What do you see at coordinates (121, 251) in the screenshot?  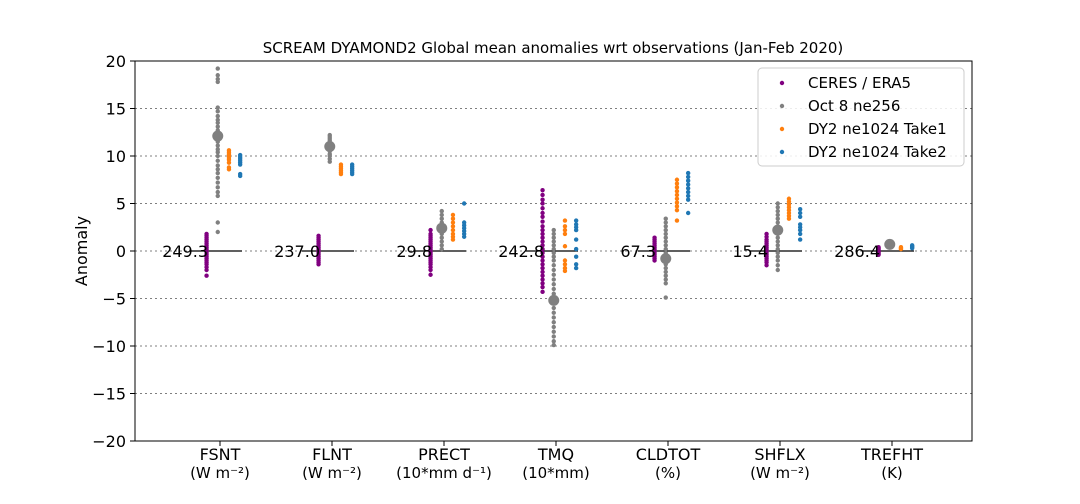 I see `y-tick-label: 0` at bounding box center [121, 251].